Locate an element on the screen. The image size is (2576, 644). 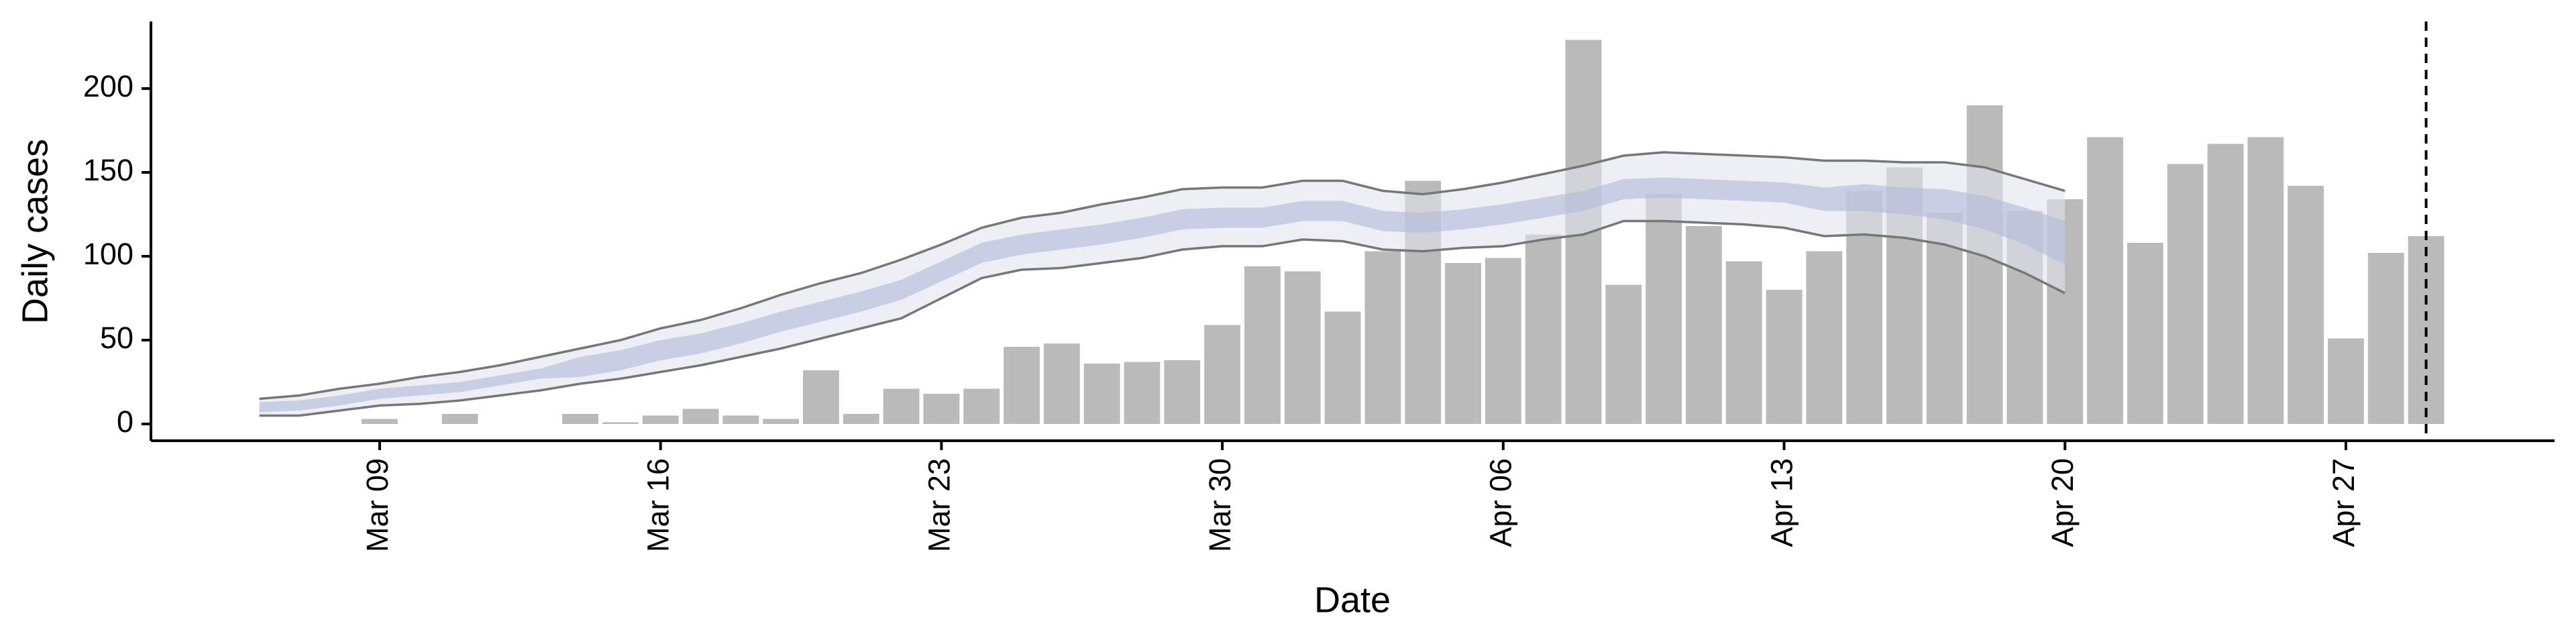
y-tick-label: 0 is located at coordinates (125, 422).